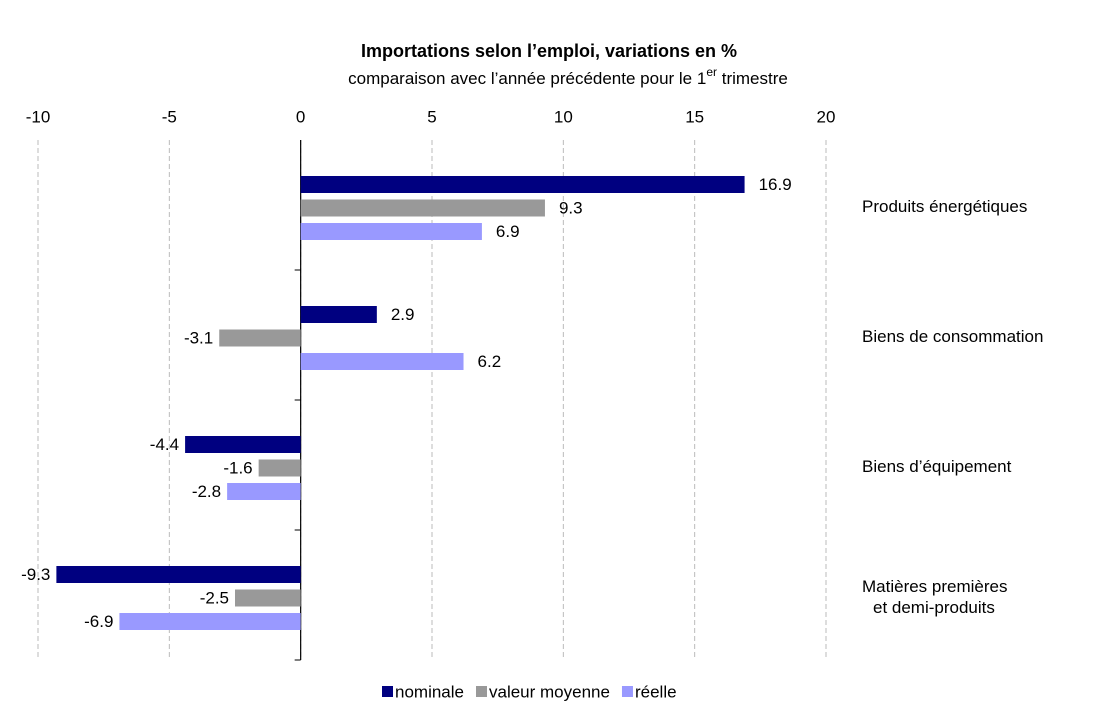 Image resolution: width=1098 pixels, height=704 pixels. I want to click on category-line: Matières premières, so click(935, 586).